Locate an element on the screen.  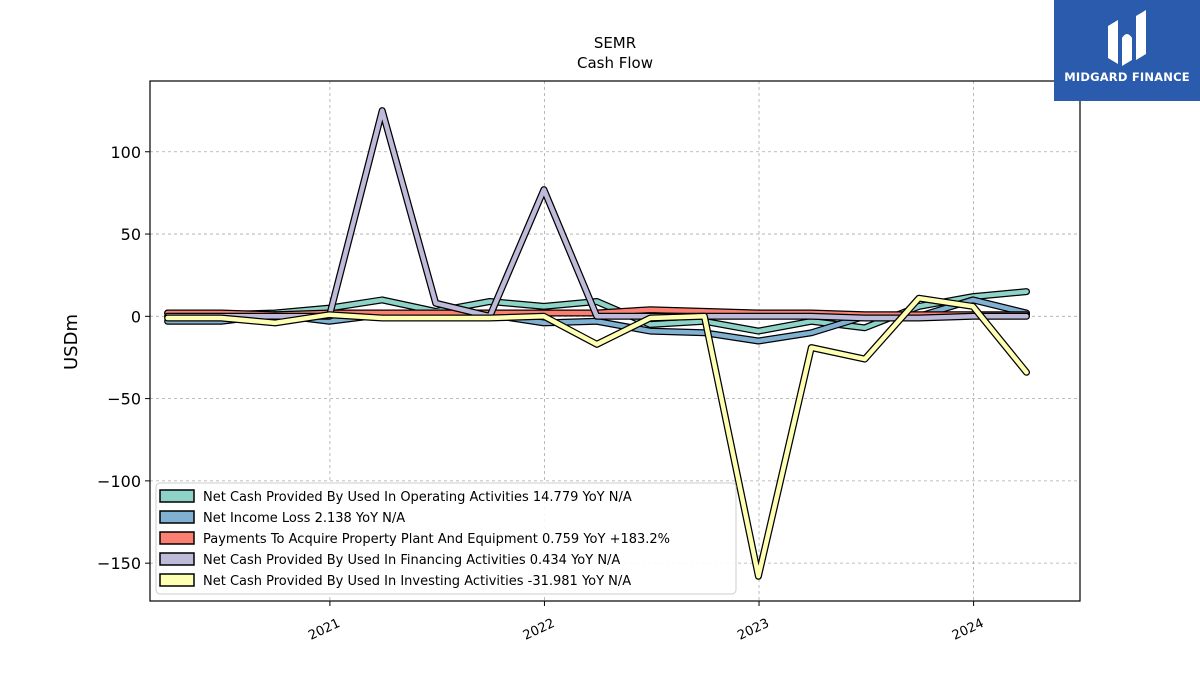
y-tick-label: −100 is located at coordinates (119, 481).